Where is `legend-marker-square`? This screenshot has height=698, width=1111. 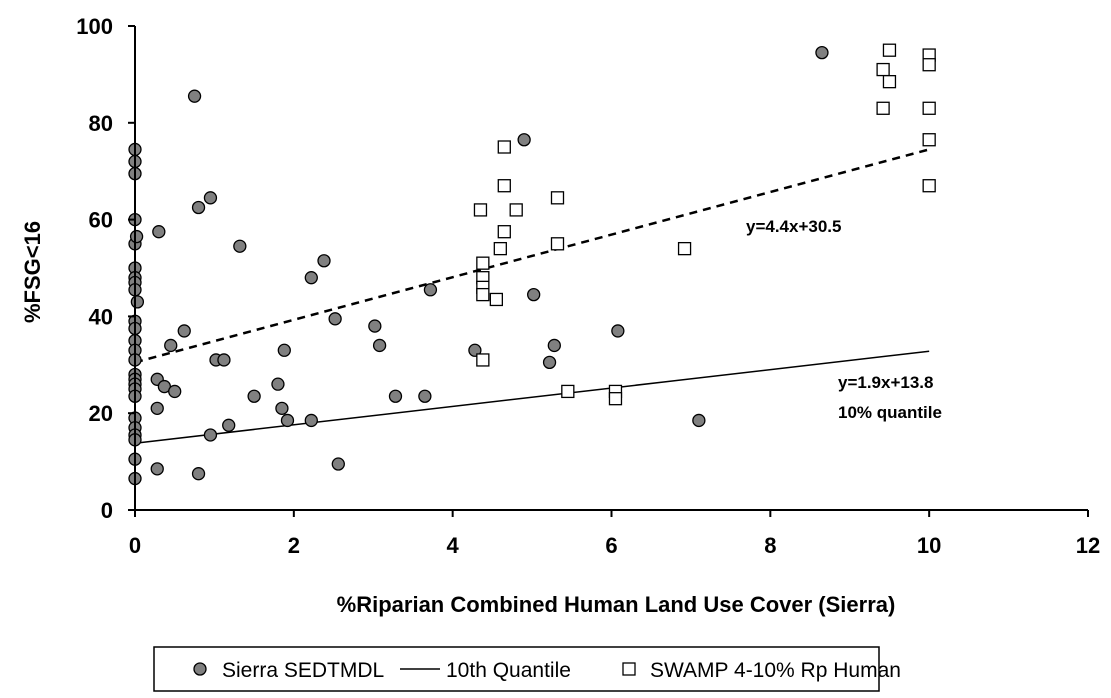
legend-marker-square is located at coordinates (629, 669).